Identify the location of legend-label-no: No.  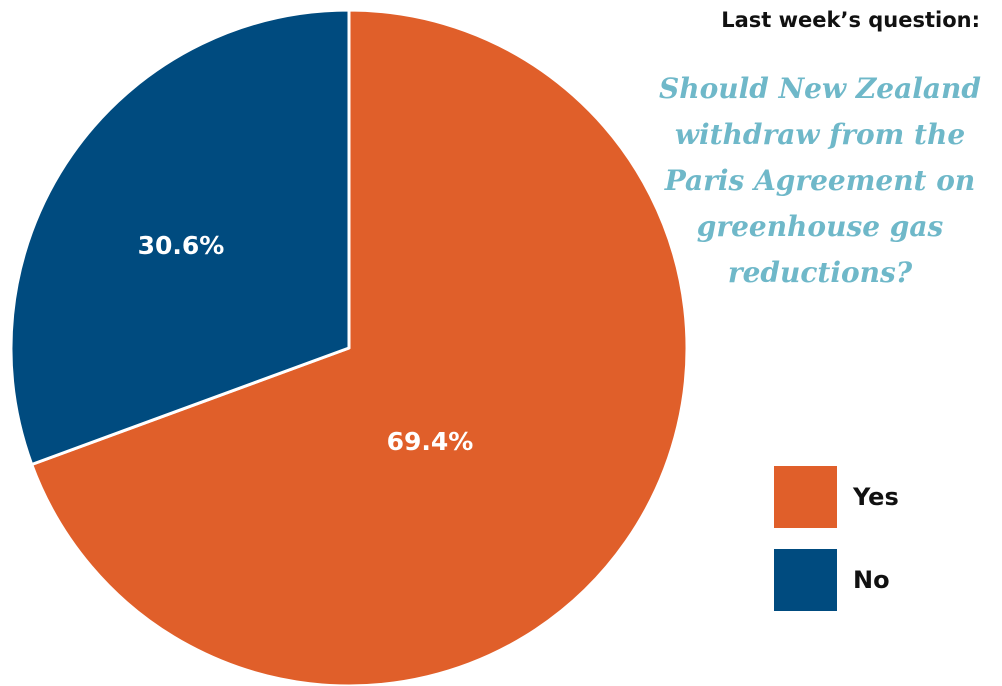
(871, 580).